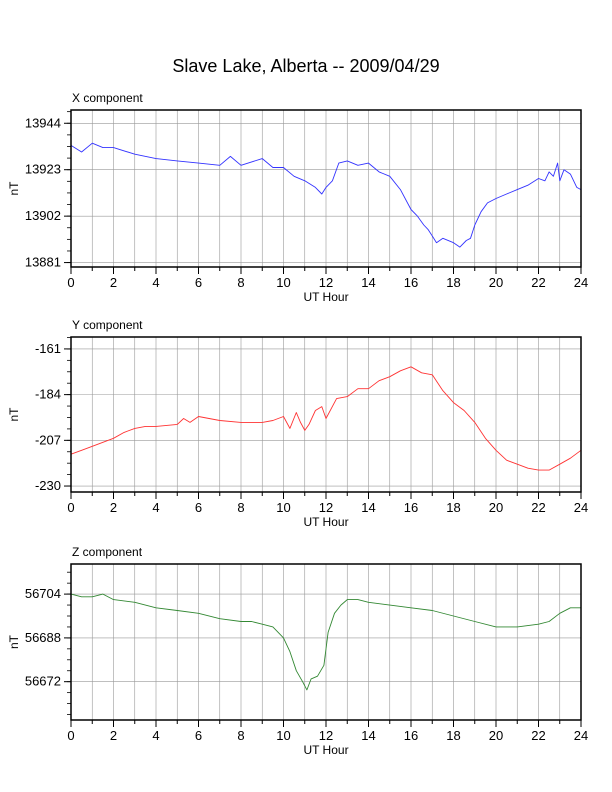  What do you see at coordinates (48, 348) in the screenshot?
I see `y-tick-label: -161` at bounding box center [48, 348].